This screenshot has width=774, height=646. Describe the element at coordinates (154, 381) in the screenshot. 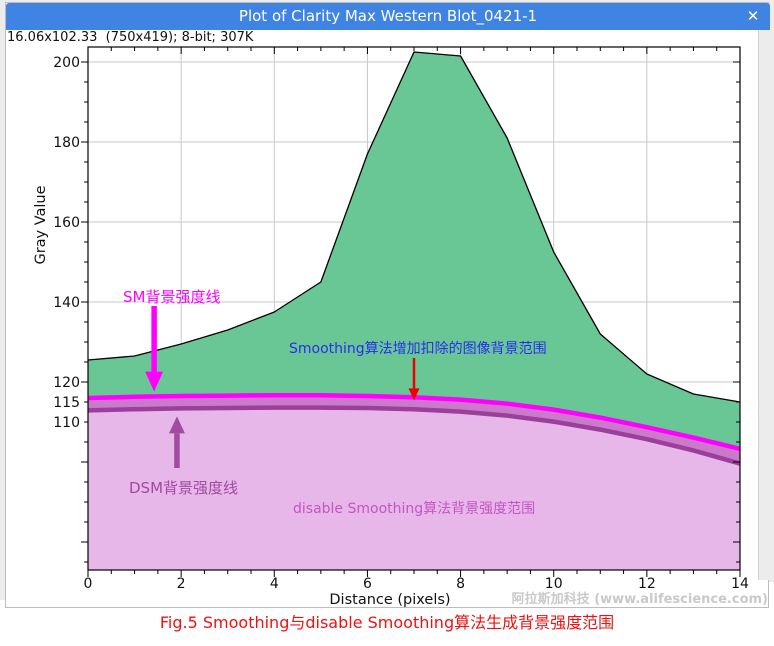

I see `sm-arrow-head` at that location.